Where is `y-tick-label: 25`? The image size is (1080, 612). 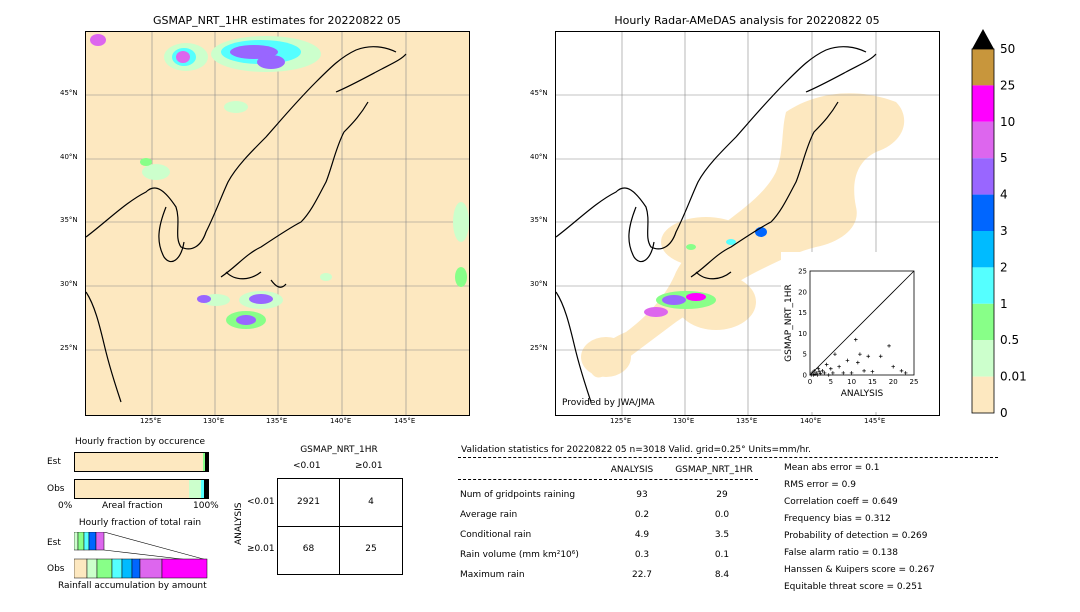
y-tick-label: 25 is located at coordinates (802, 272).